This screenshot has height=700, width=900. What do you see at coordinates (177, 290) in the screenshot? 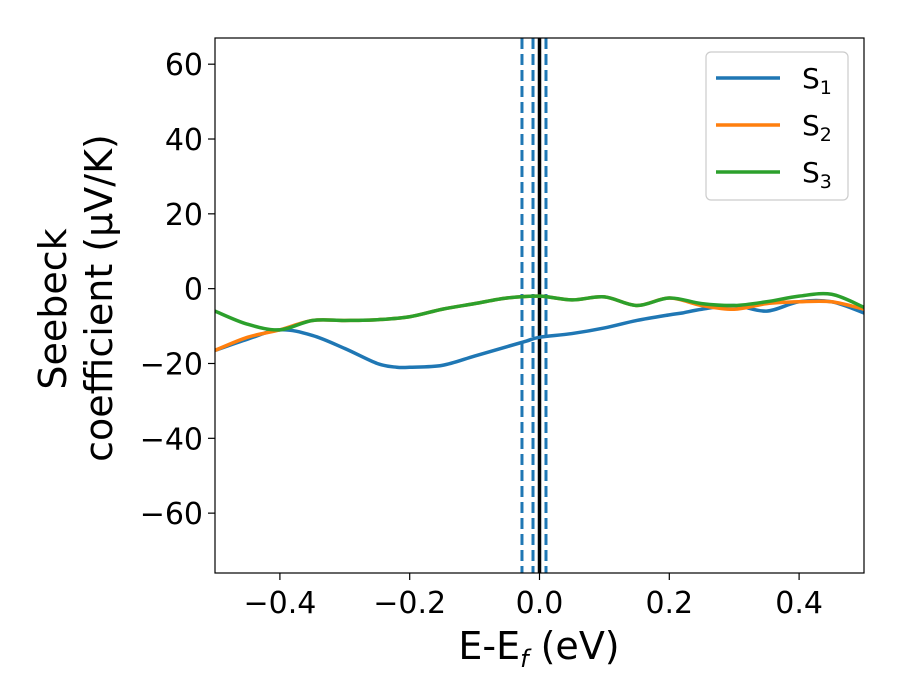
I see `y-axis-ticks: −60 −40 −20 0 20 40 60` at bounding box center [177, 290].